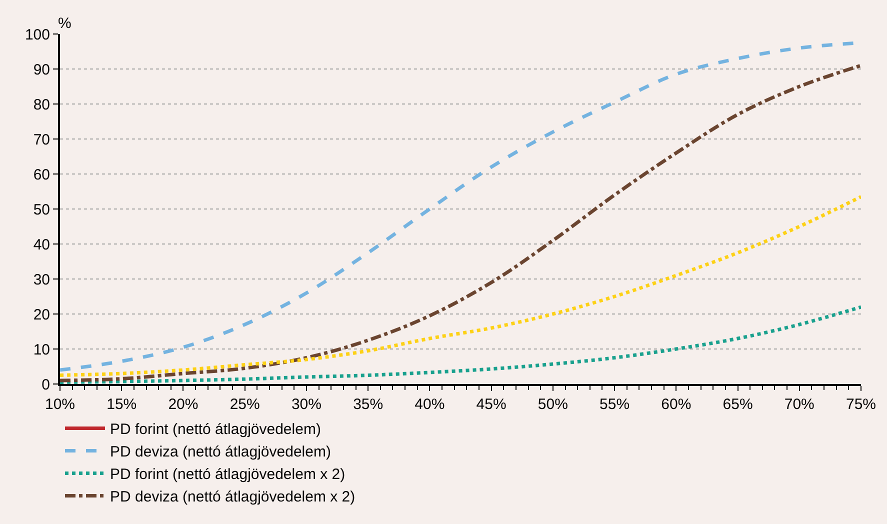 The image size is (887, 524). What do you see at coordinates (228, 475) in the screenshot?
I see `legend-label: PD forint (nettó átlagjövedelem x 2)` at bounding box center [228, 475].